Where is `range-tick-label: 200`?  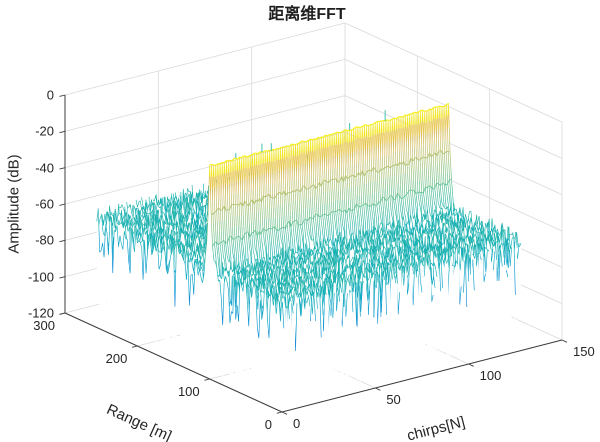
range-tick-label: 200 is located at coordinates (116, 358).